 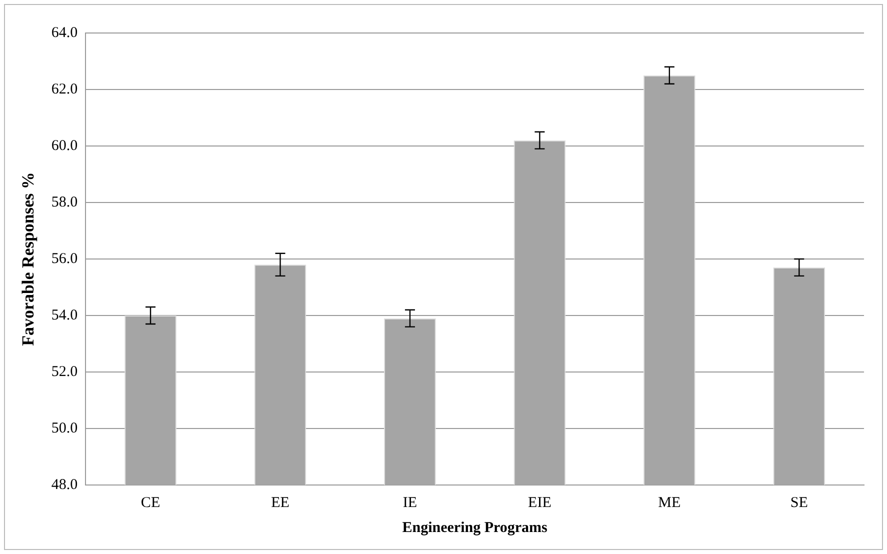 I want to click on y-tick-label: 54.0, so click(x=64, y=315).